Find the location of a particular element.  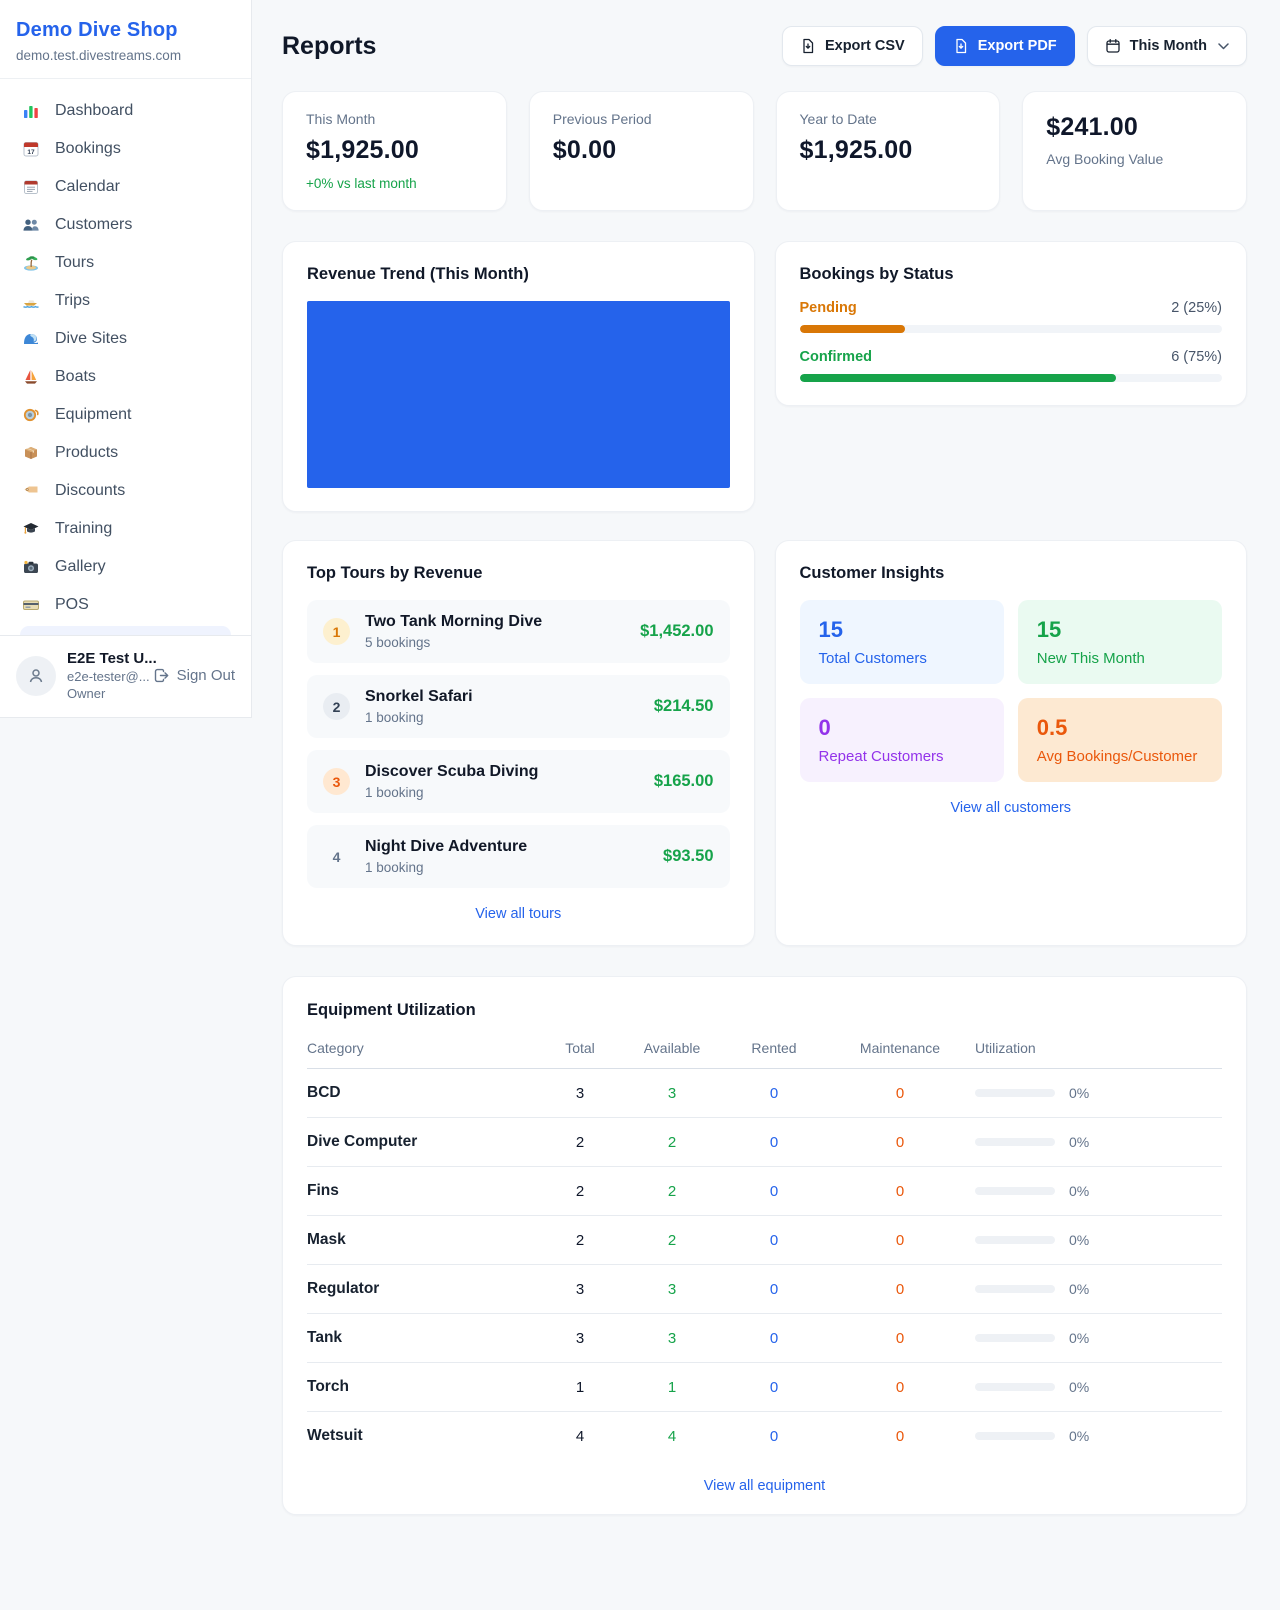

chevron-down-icon is located at coordinates (1223, 45).